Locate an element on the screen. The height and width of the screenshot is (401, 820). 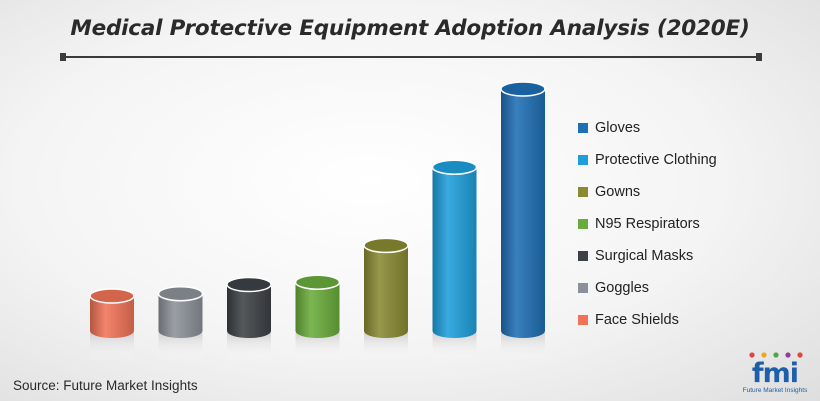
bar-face-shields is located at coordinates (112, 324).